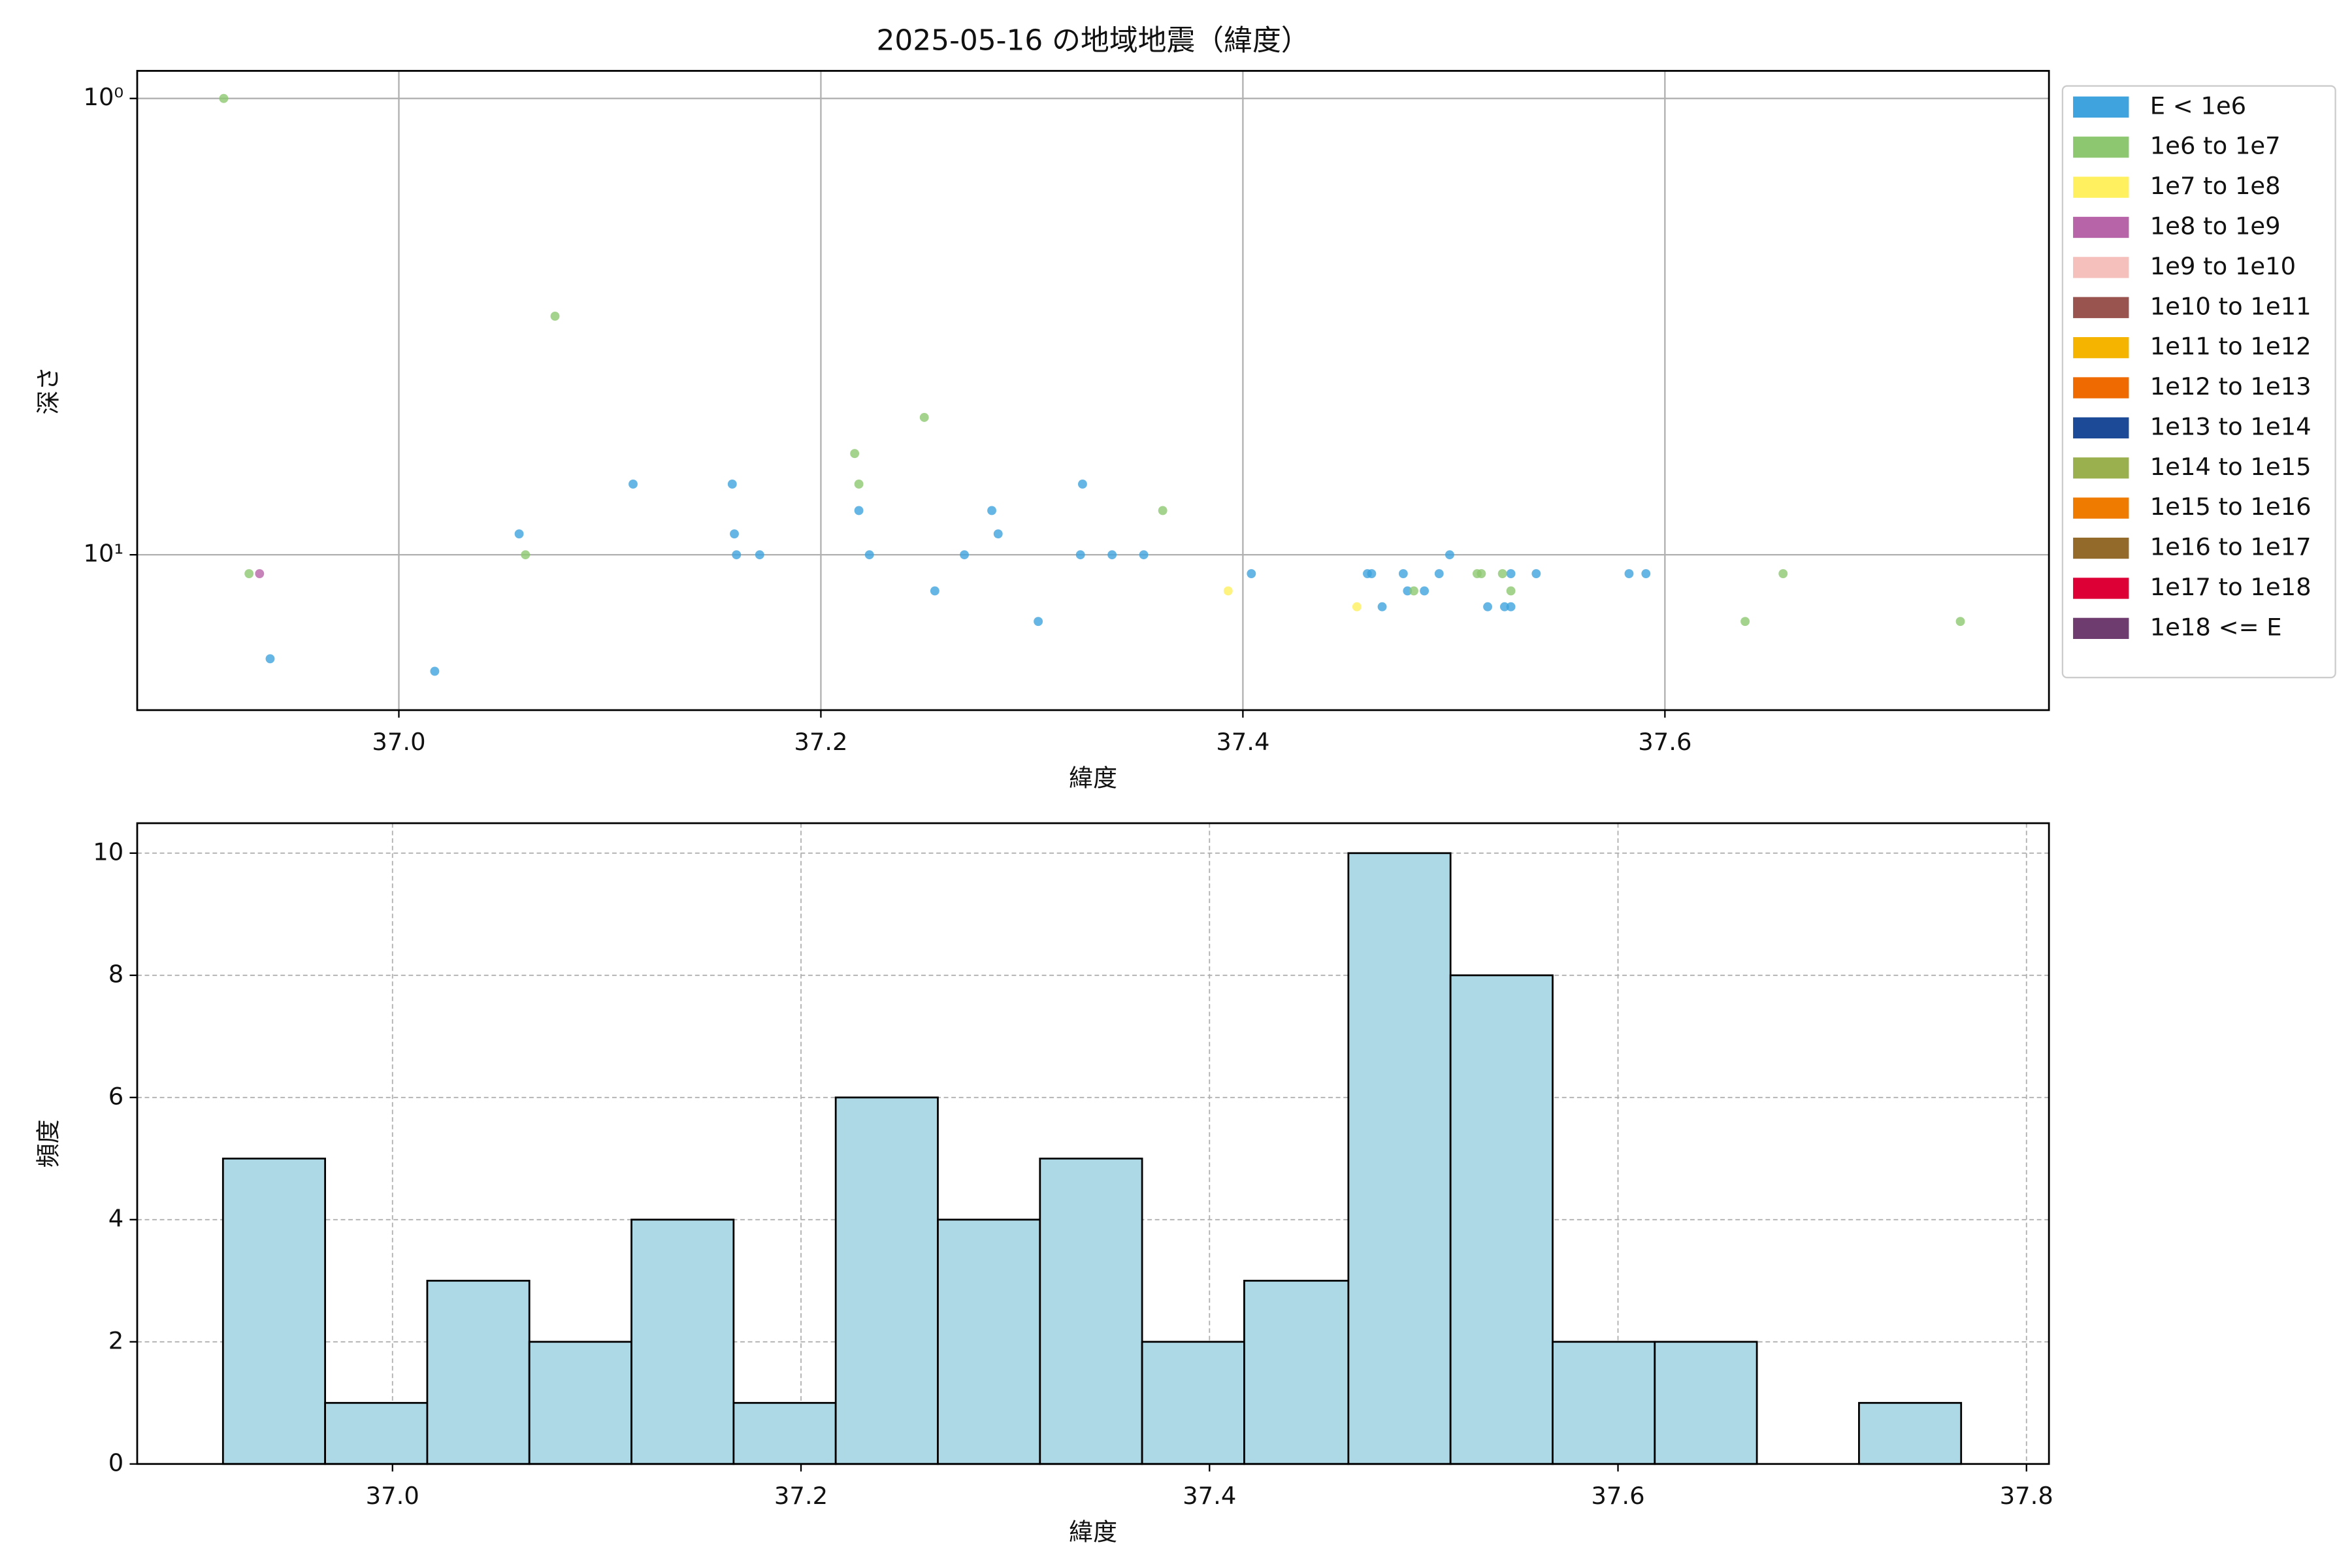 The image size is (2352, 1568). Describe the element at coordinates (398, 742) in the screenshot. I see `x-tick-label: 37.0` at that location.